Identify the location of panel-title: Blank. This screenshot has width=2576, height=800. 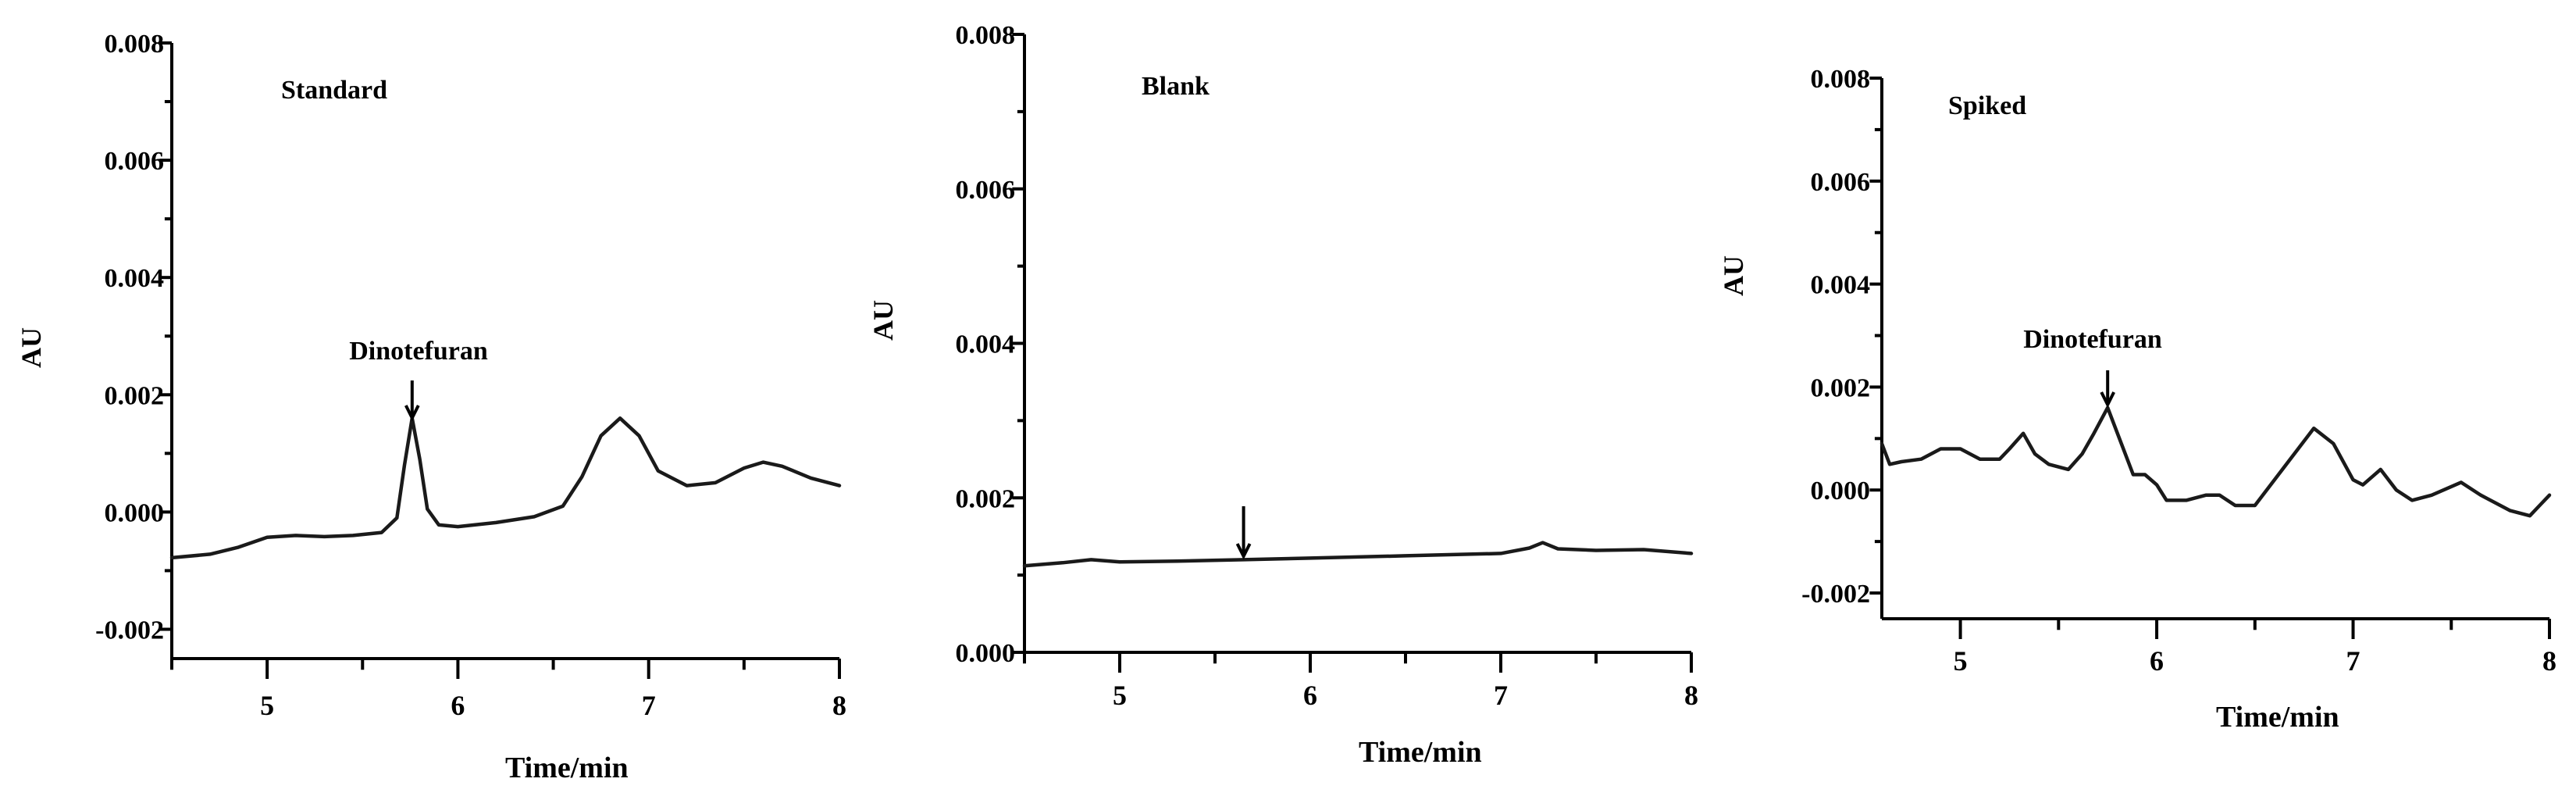
(1176, 86).